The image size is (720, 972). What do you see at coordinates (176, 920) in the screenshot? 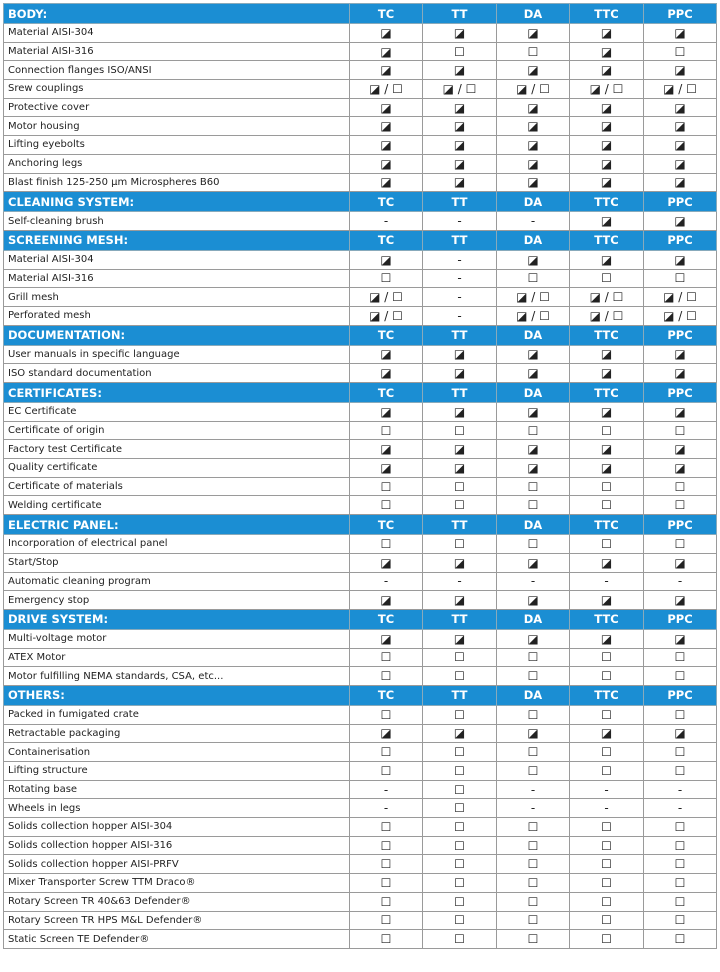
I see `row-label: Rotary Screen TR HPS M&L Defender®` at bounding box center [176, 920].